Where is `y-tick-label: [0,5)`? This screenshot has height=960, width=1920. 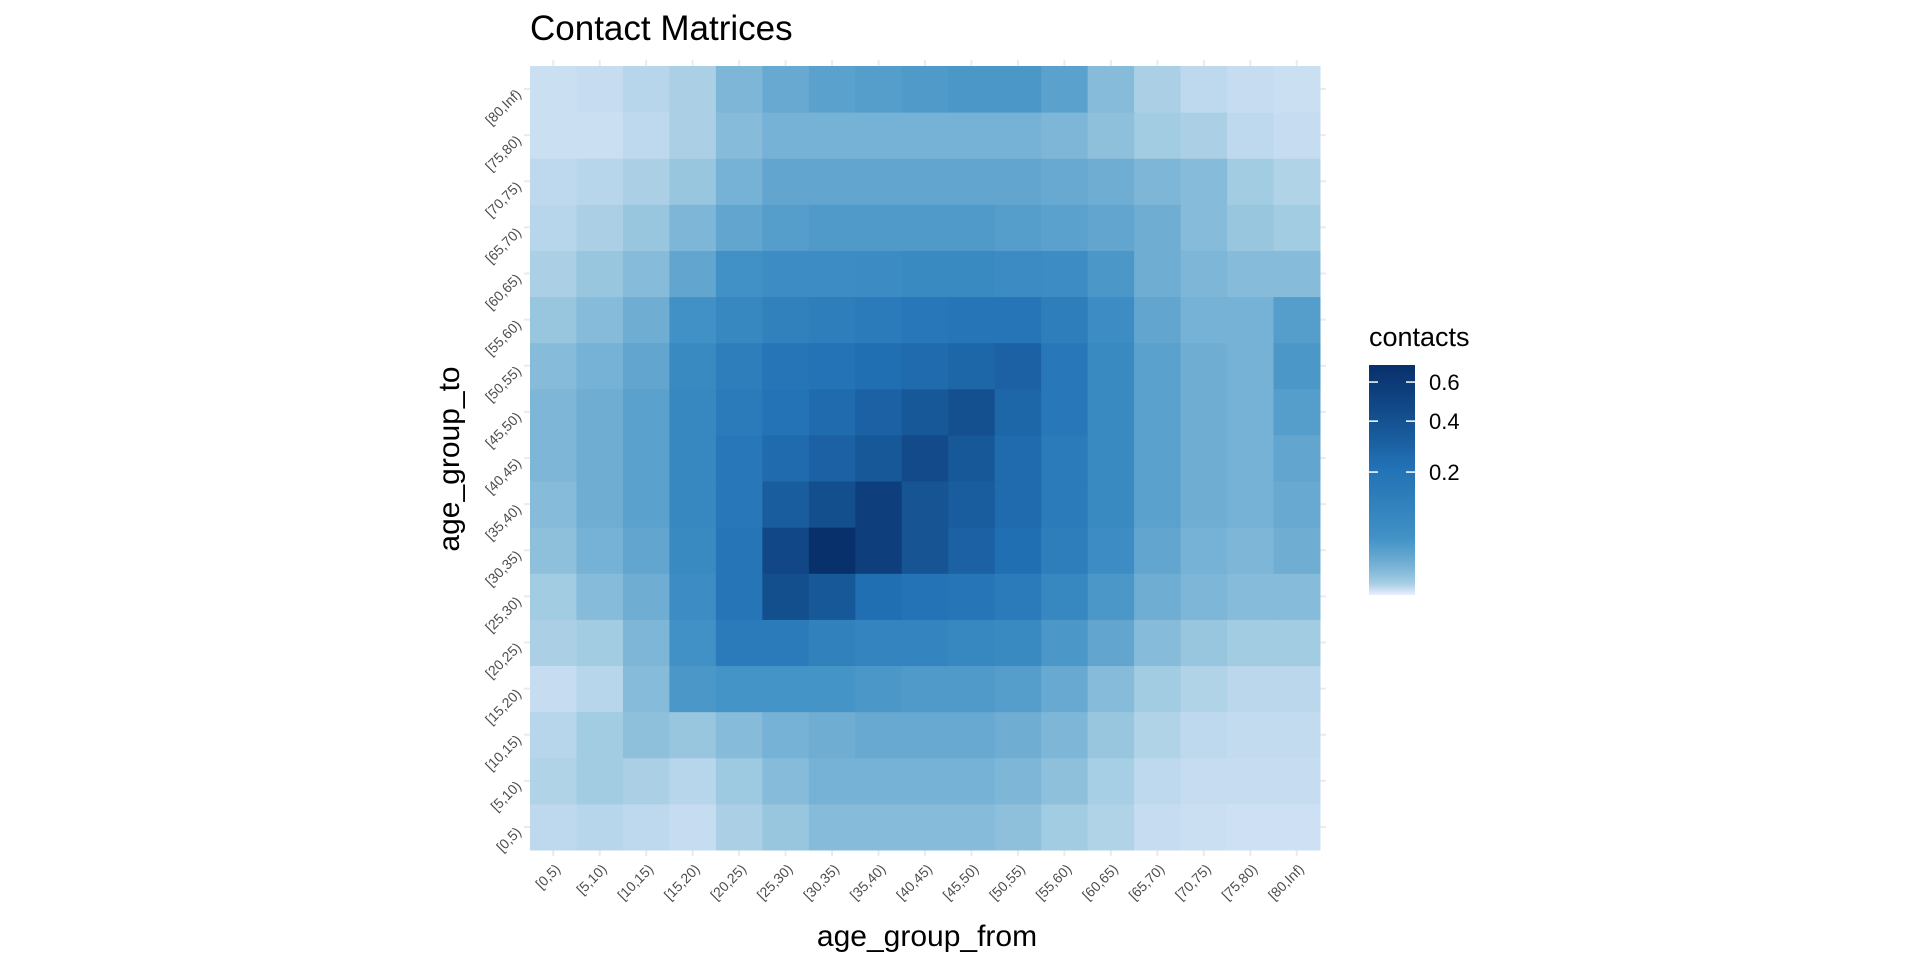
y-tick-label: [0,5) is located at coordinates (508, 839).